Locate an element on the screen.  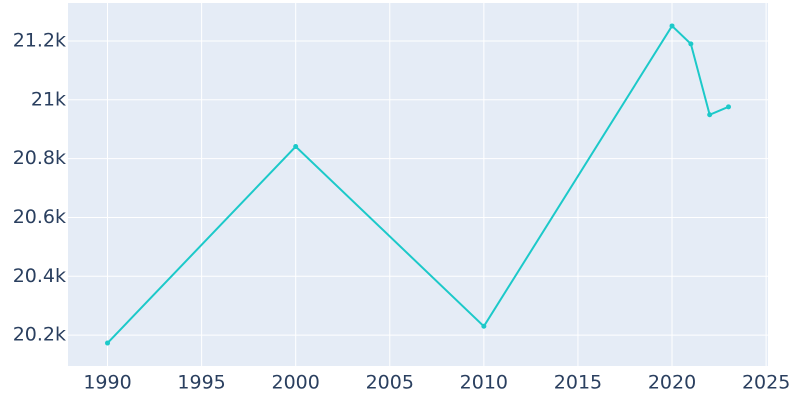
y-tick-label: 21.2k is located at coordinates (39, 40).